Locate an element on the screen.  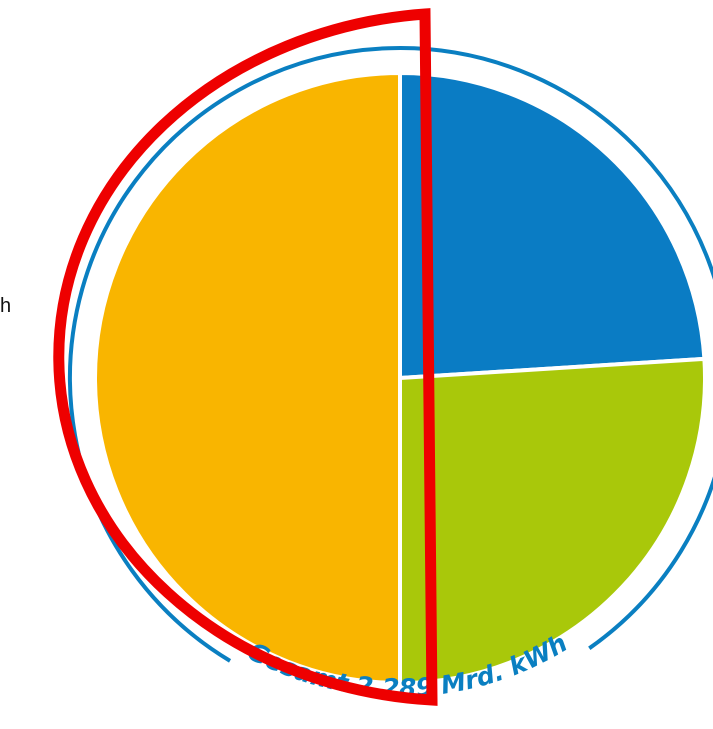
cropped-text: h is located at coordinates (5, 306).